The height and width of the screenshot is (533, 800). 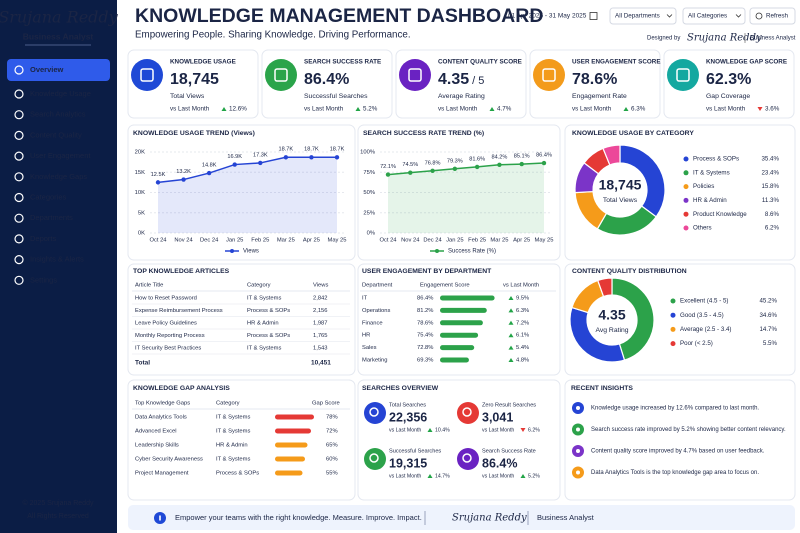 What do you see at coordinates (620, 185) in the screenshot?
I see `donut-center-value: 18,745` at bounding box center [620, 185].